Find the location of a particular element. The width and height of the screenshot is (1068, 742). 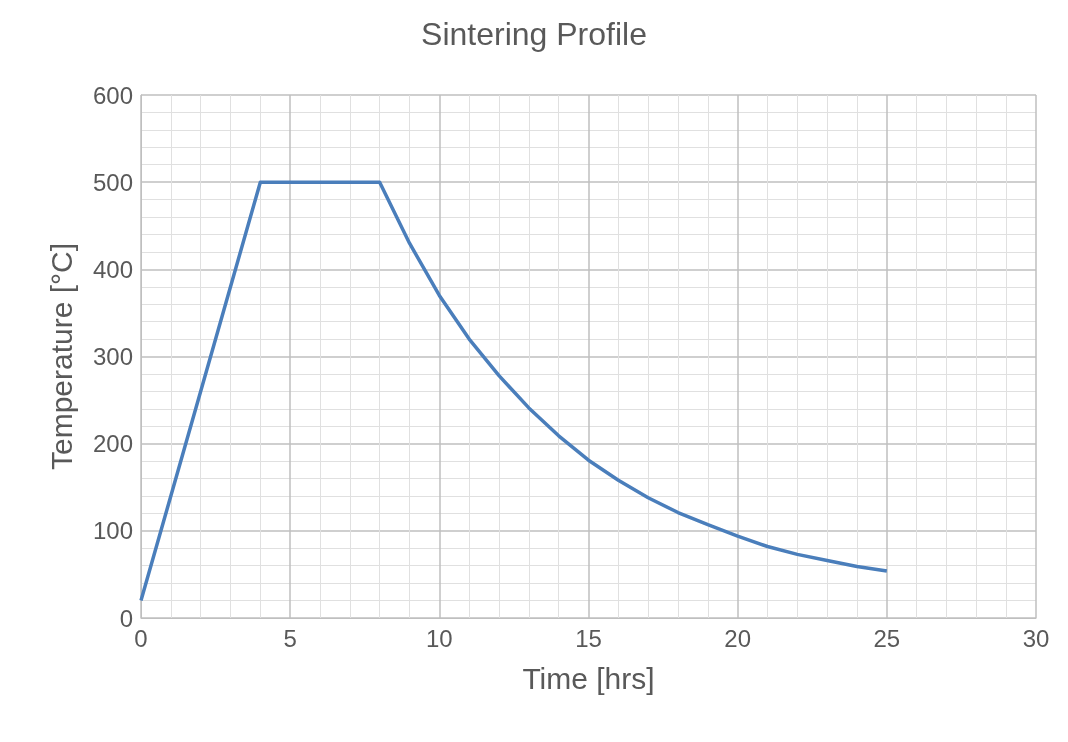

y-tick-label: 300 is located at coordinates (112, 356).